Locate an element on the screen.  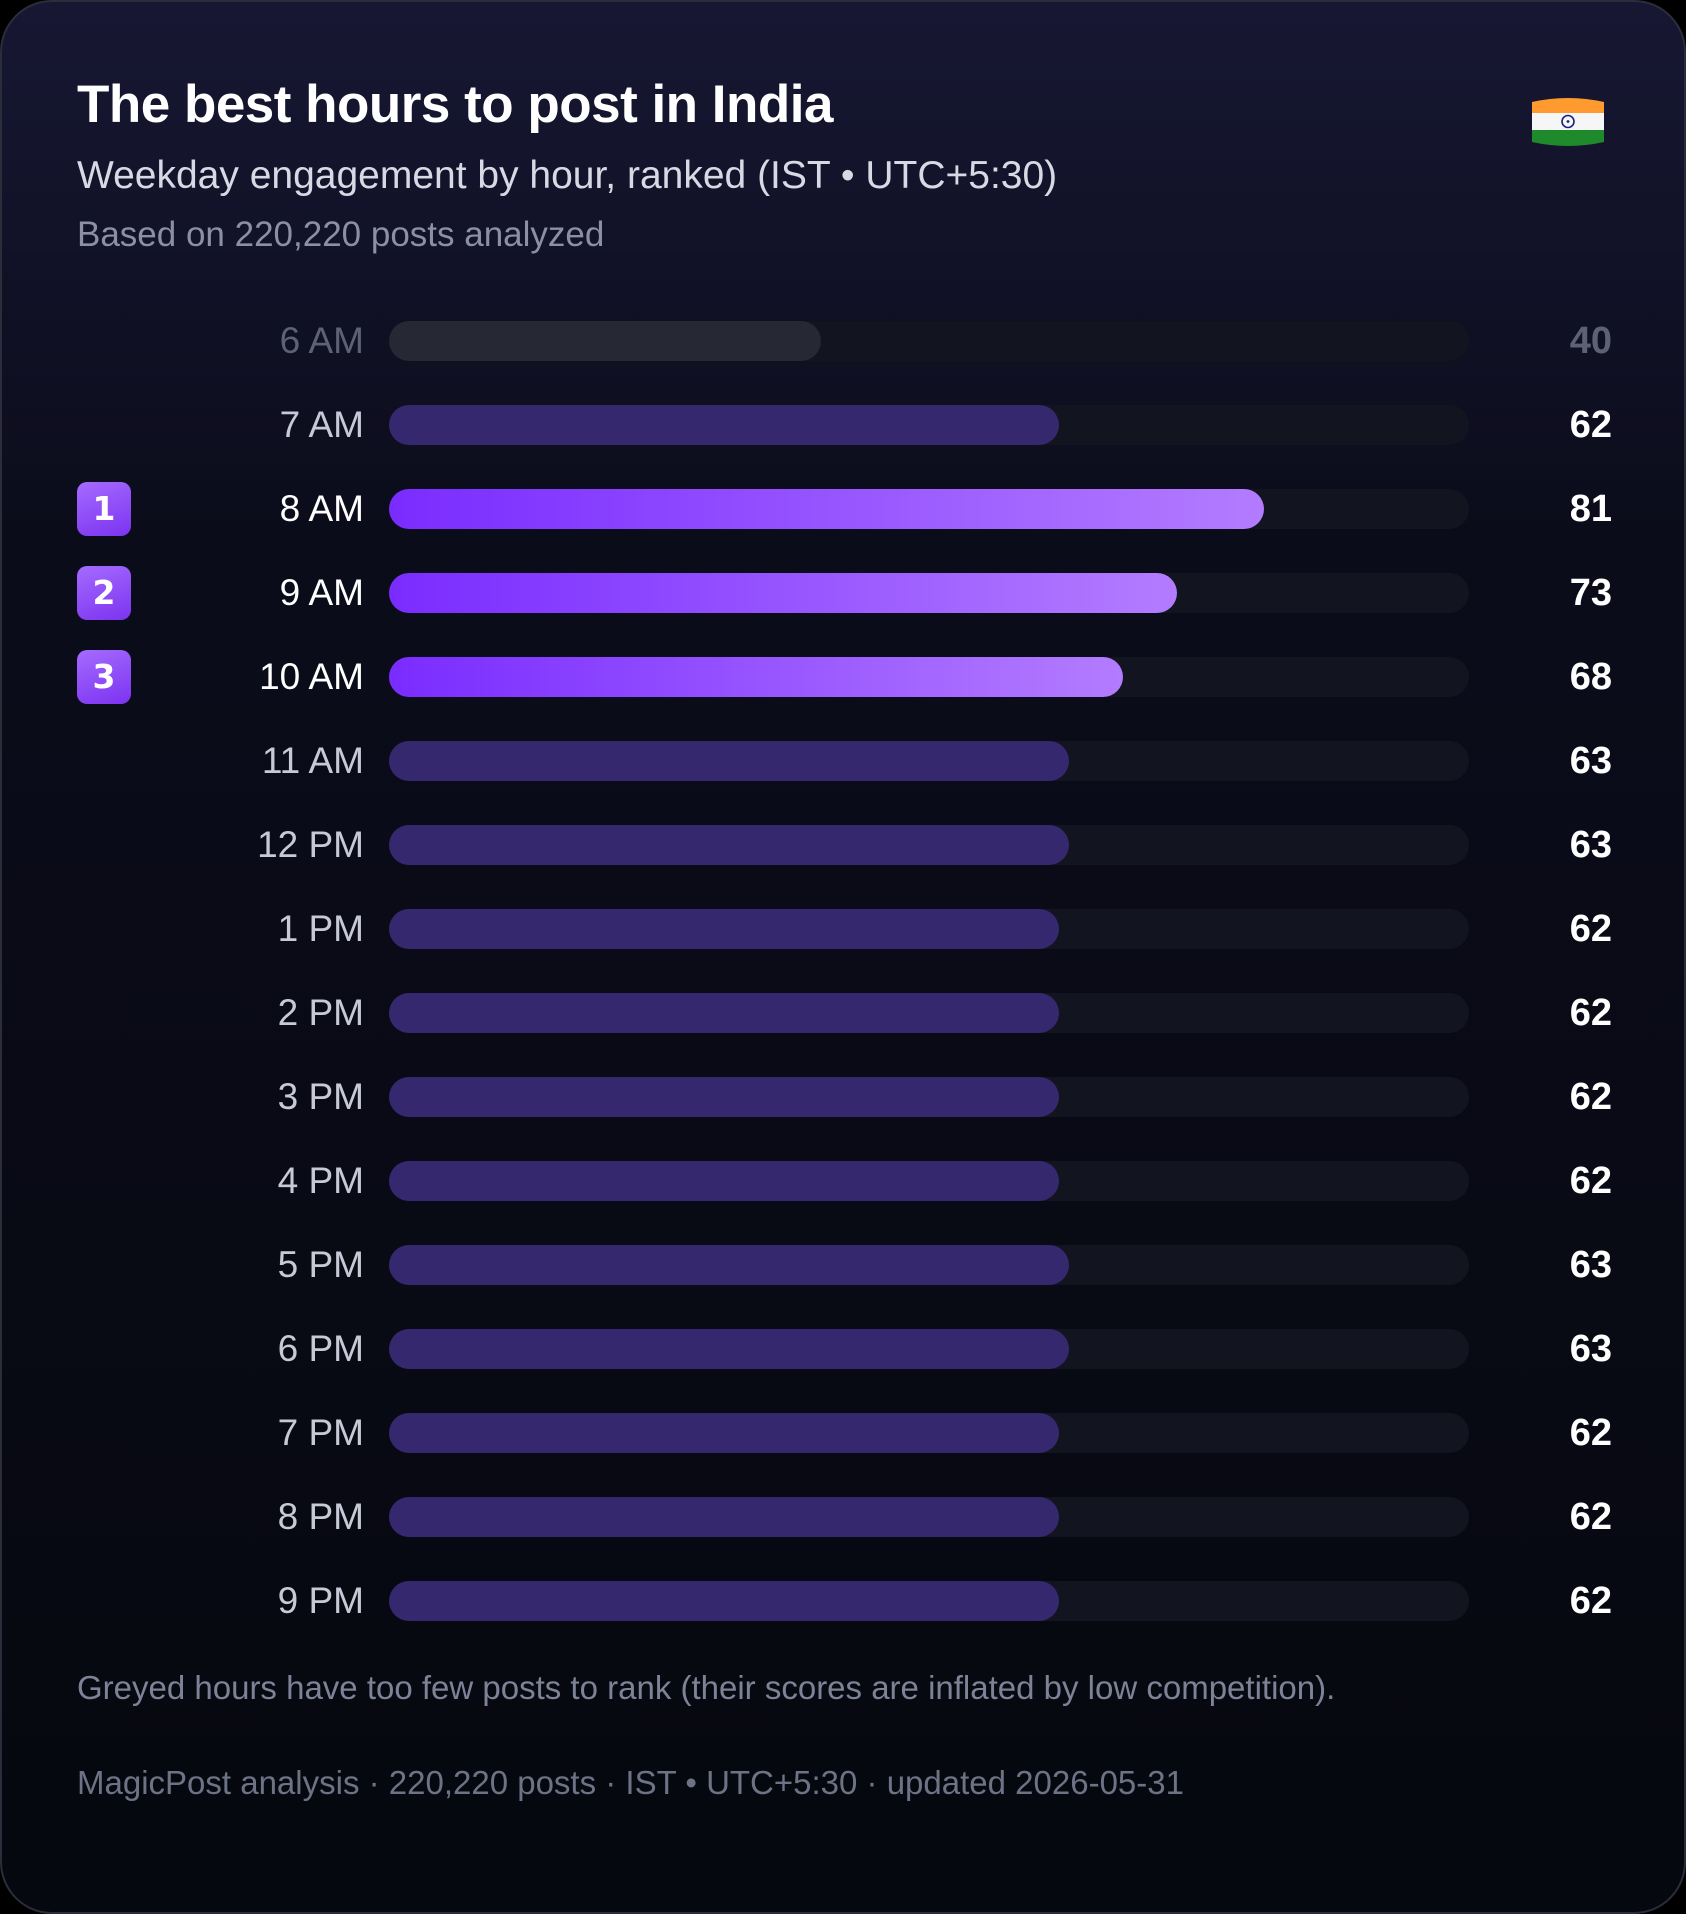
hour-label: 5 PM is located at coordinates (320, 1264).